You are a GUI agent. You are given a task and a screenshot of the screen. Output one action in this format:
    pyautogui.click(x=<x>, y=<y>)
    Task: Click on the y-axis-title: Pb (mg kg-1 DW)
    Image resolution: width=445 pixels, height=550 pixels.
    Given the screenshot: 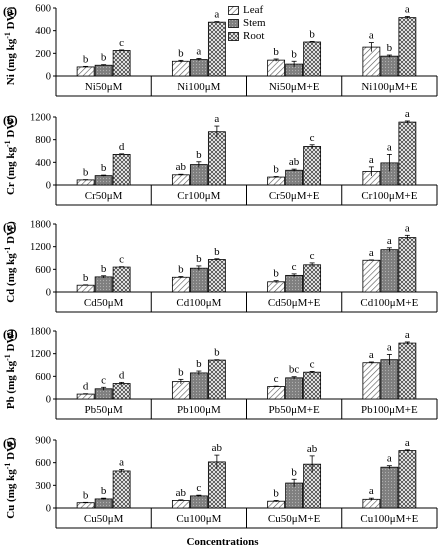 What is the action you would take?
    pyautogui.click(x=10, y=369)
    